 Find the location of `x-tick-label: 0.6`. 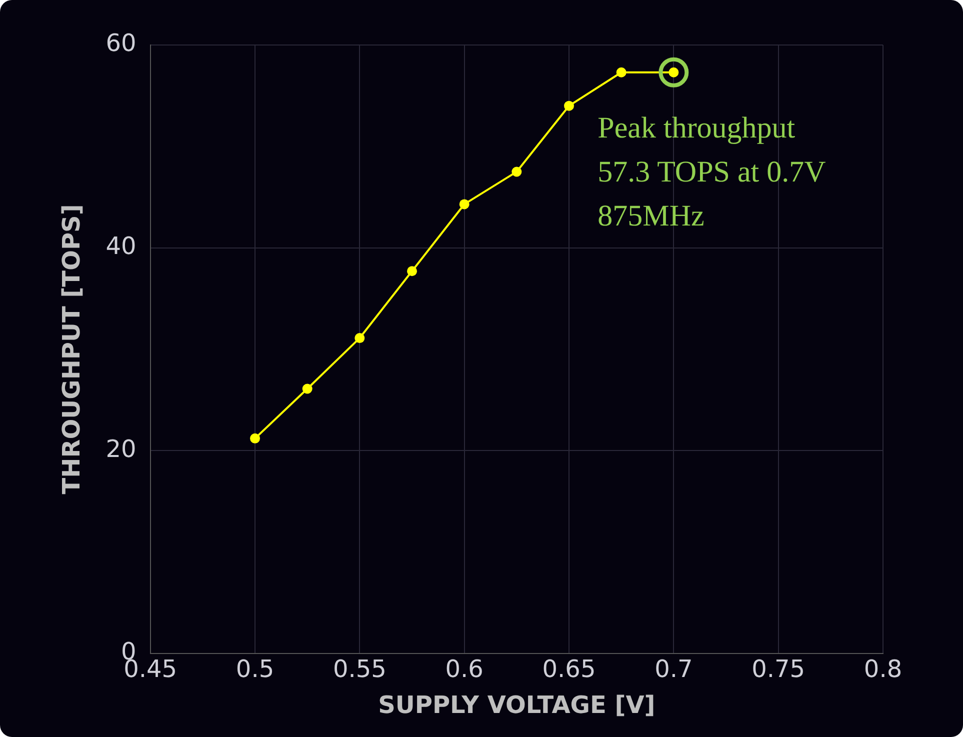

x-tick-label: 0.6 is located at coordinates (464, 669).